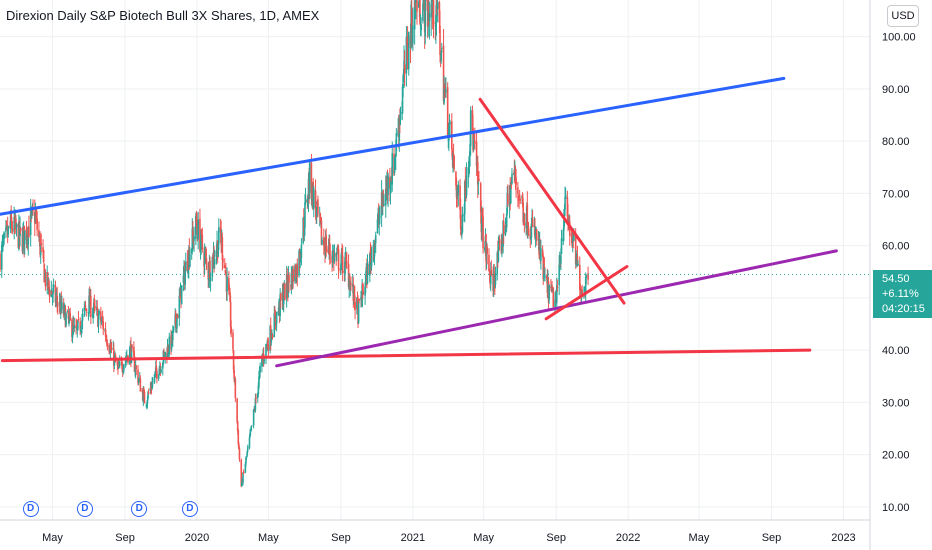 Image resolution: width=932 pixels, height=550 pixels. I want to click on currency-selector: USD, so click(903, 16).